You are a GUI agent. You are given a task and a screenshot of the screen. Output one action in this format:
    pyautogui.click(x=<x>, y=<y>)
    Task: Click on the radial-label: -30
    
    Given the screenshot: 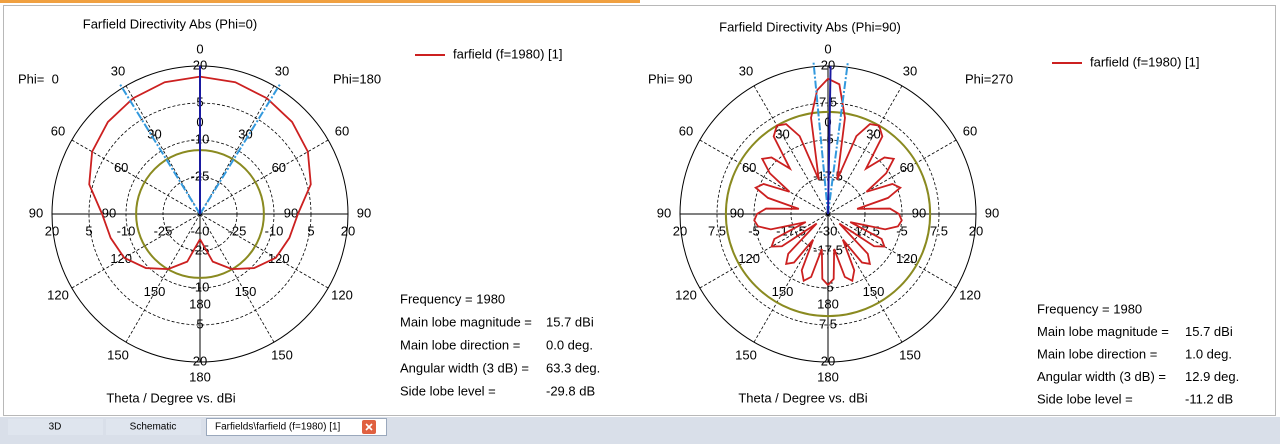 What is the action you would take?
    pyautogui.click(x=828, y=230)
    